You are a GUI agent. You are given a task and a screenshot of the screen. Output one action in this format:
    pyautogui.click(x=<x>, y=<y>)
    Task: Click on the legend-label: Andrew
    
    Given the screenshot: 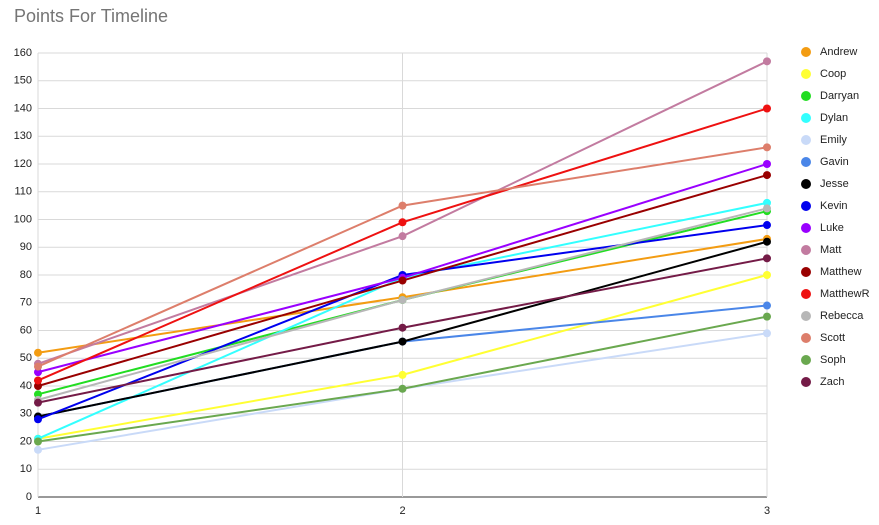 What is the action you would take?
    pyautogui.click(x=838, y=52)
    